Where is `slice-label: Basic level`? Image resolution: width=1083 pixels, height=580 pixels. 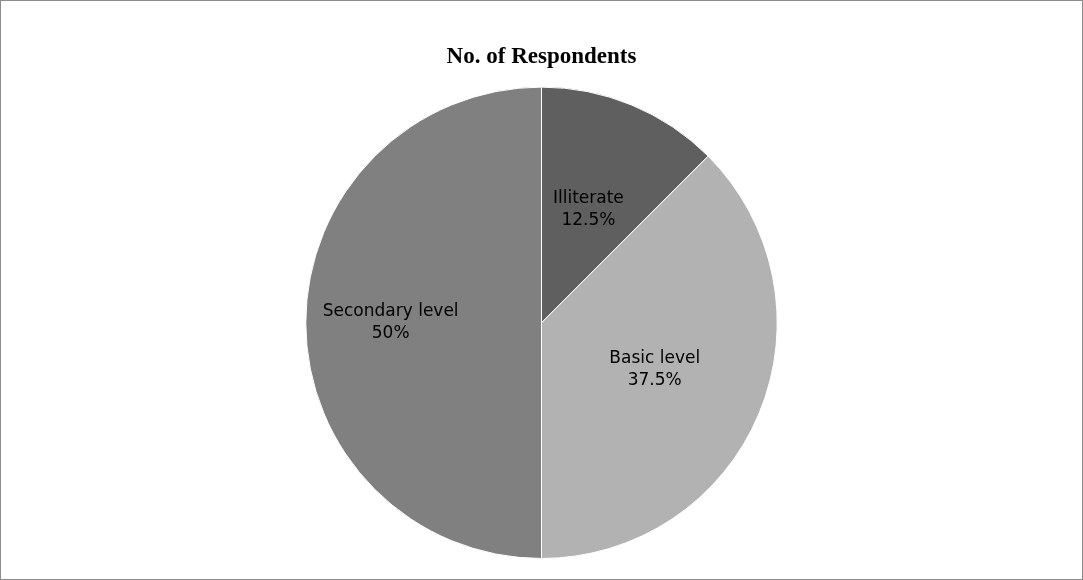
slice-label: Basic level is located at coordinates (655, 357).